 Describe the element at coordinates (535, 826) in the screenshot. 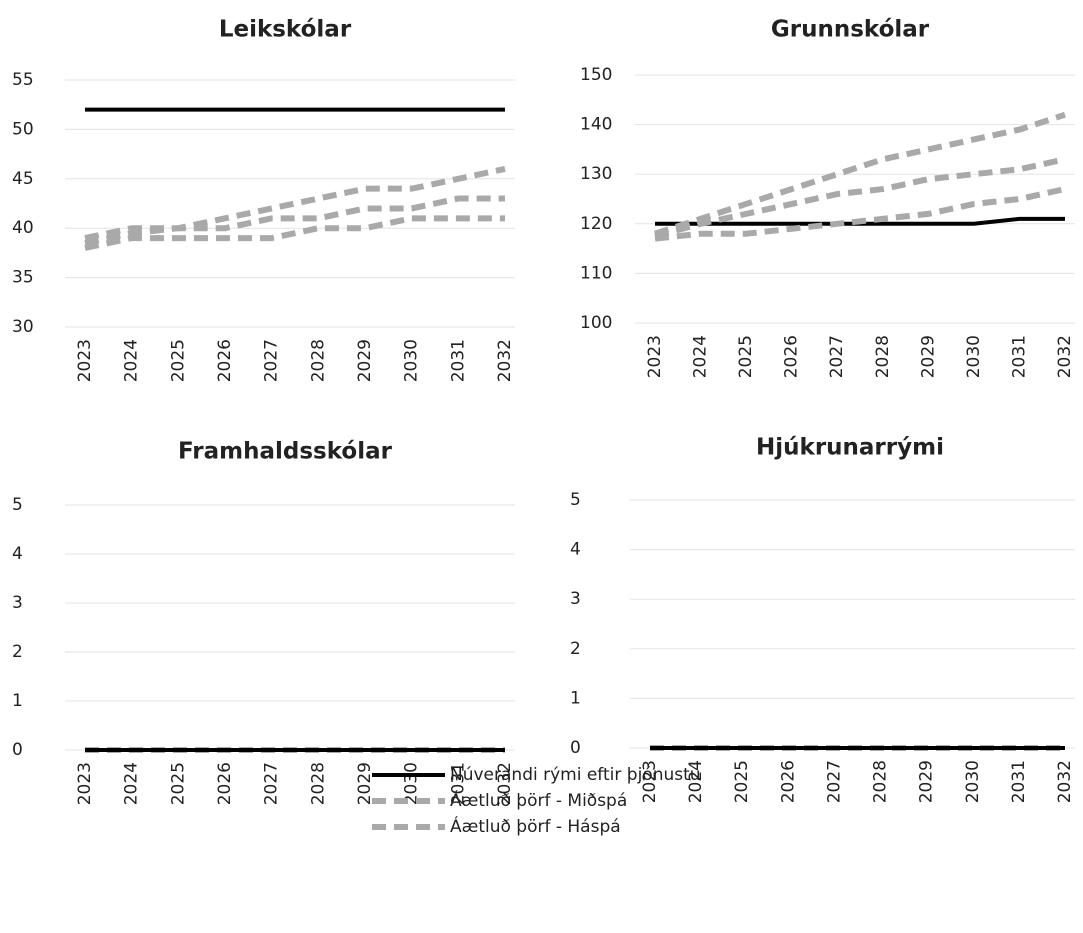

I see `legend-label: Áætluð þörf - Háspá` at that location.